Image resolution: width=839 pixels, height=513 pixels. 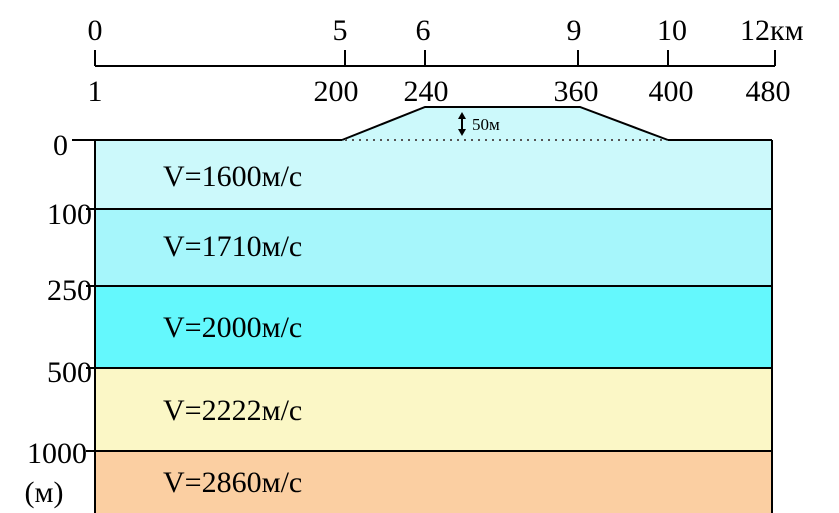 I want to click on trace-label-360: 360, so click(x=576, y=91).